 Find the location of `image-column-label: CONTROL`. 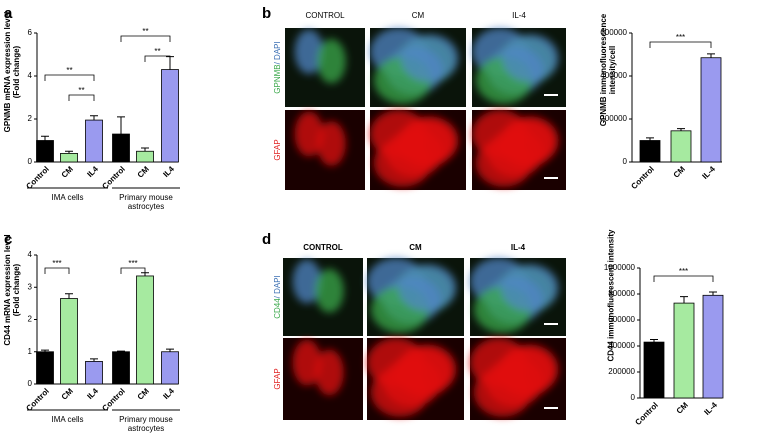

image-column-label: CONTROL is located at coordinates (325, 15).